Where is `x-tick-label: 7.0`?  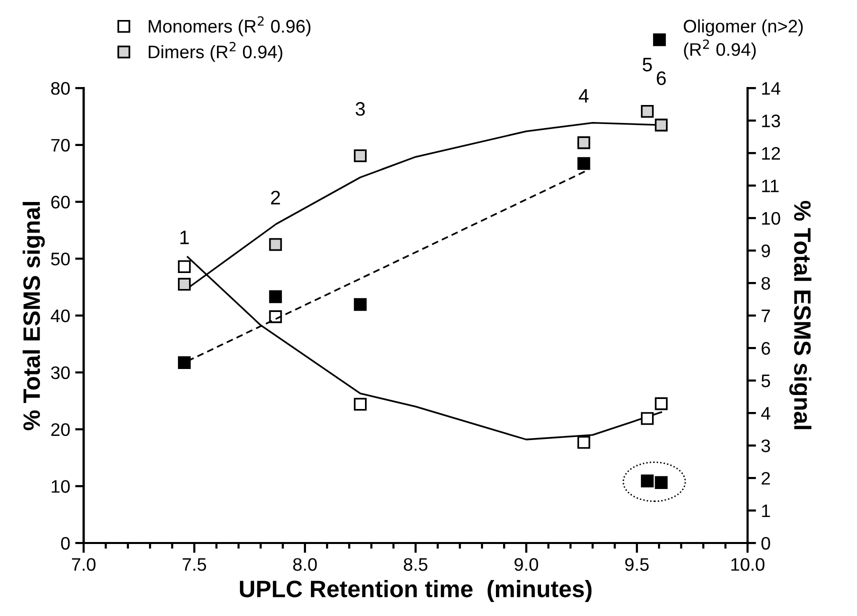
x-tick-label: 7.0 is located at coordinates (84, 564).